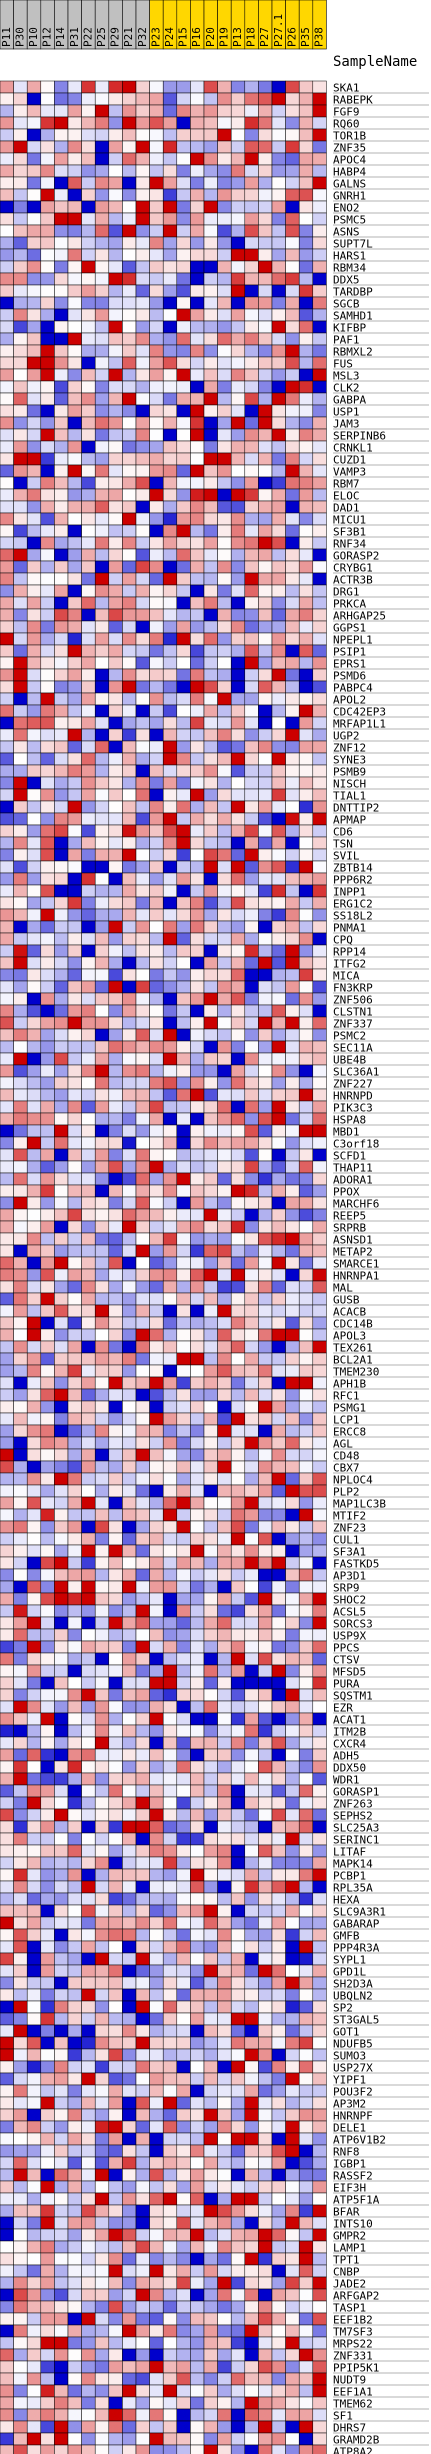  What do you see at coordinates (349, 328) in the screenshot?
I see `row-label: KIFBP` at bounding box center [349, 328].